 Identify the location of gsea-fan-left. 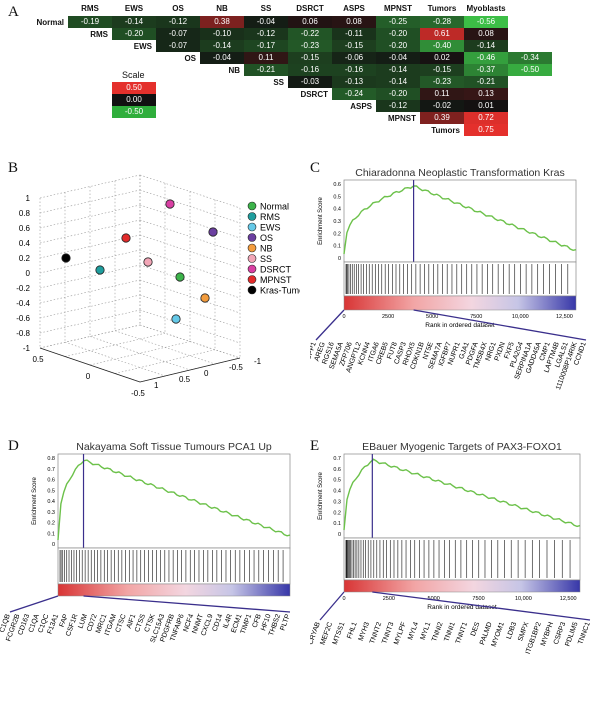
(332, 606).